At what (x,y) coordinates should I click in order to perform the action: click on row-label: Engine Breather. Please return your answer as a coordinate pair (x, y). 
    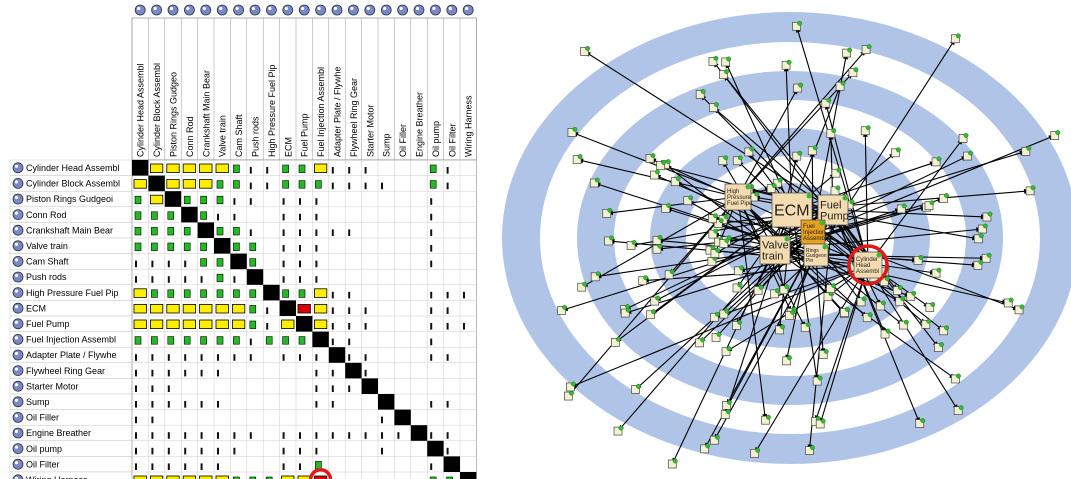
    Looking at the image, I should click on (71, 433).